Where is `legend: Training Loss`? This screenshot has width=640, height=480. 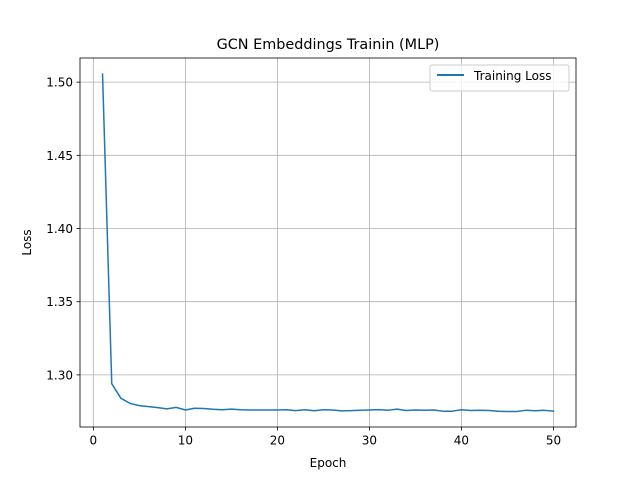
legend: Training Loss is located at coordinates (499, 78).